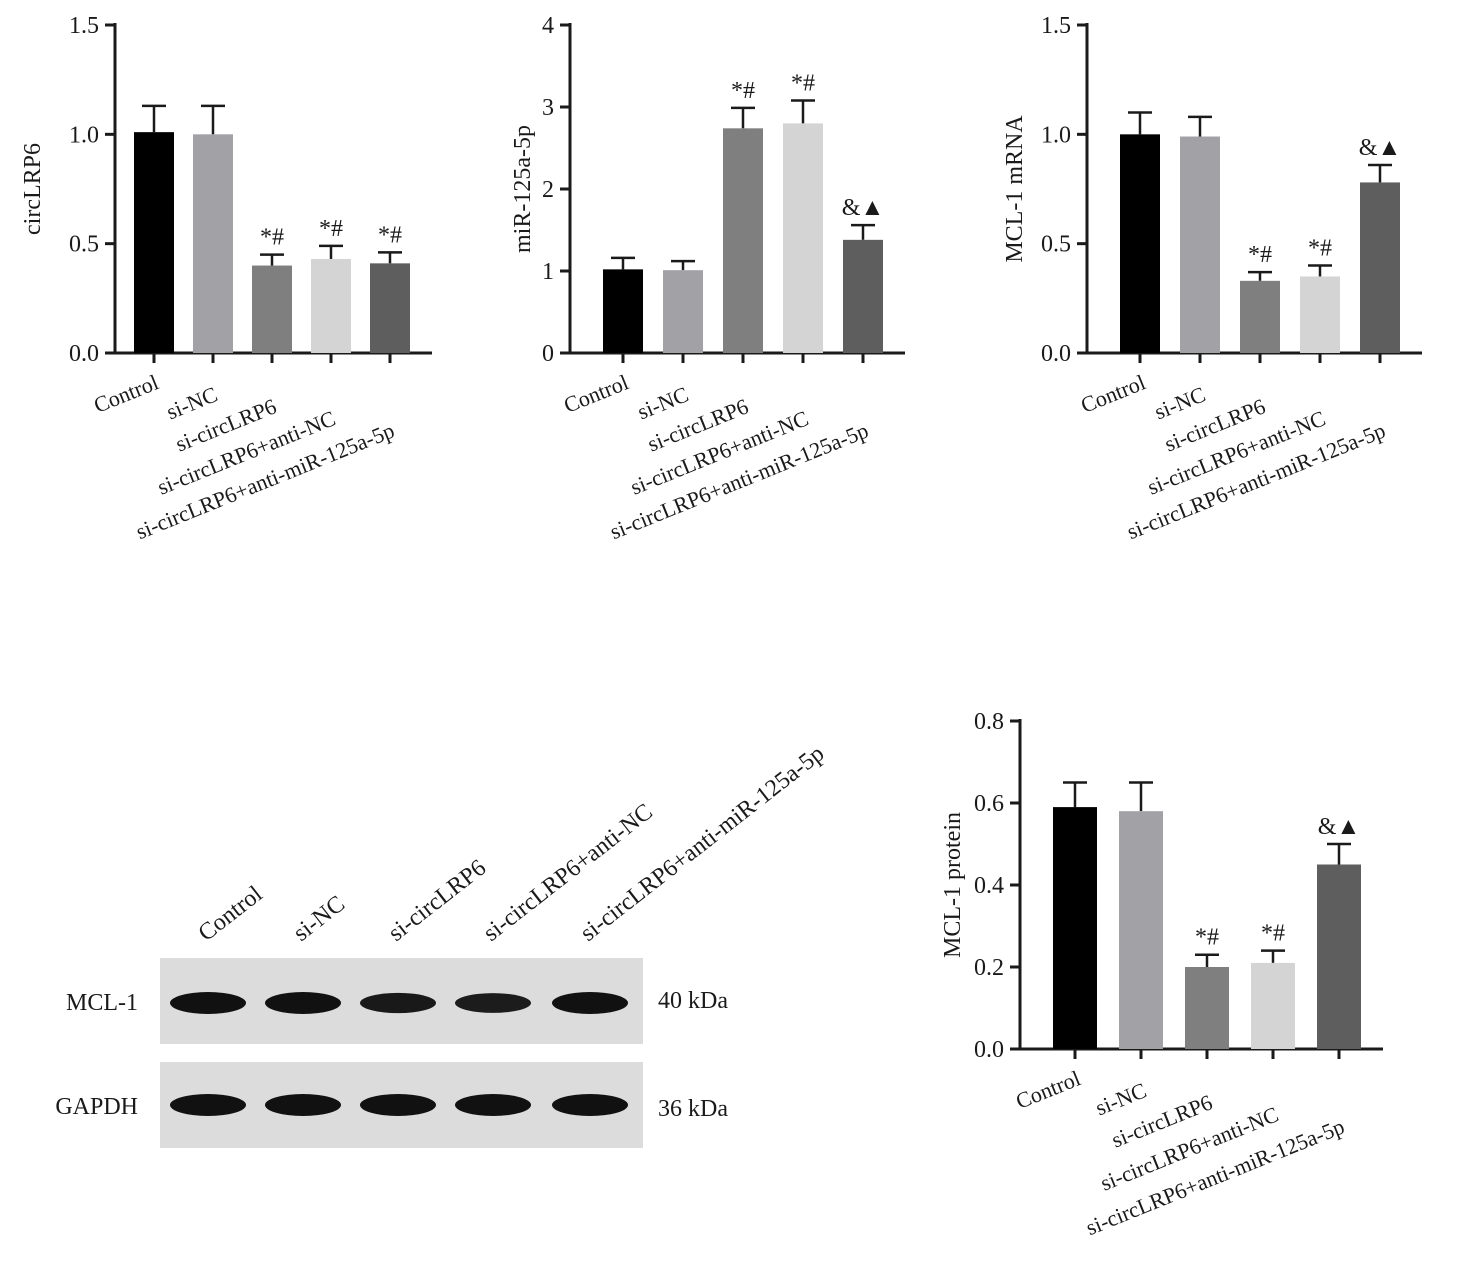 The height and width of the screenshot is (1286, 1480). What do you see at coordinates (523, 189) in the screenshot?
I see `y-axis-label: miR-125a-5p` at bounding box center [523, 189].